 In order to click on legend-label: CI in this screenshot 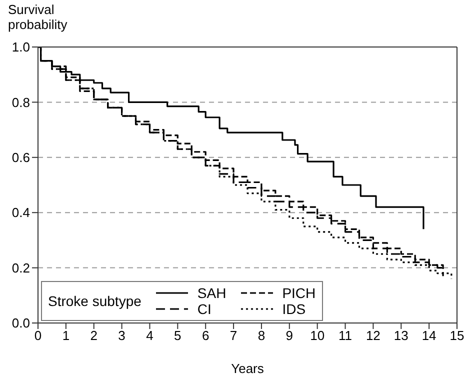, I will do `click(204, 309)`.